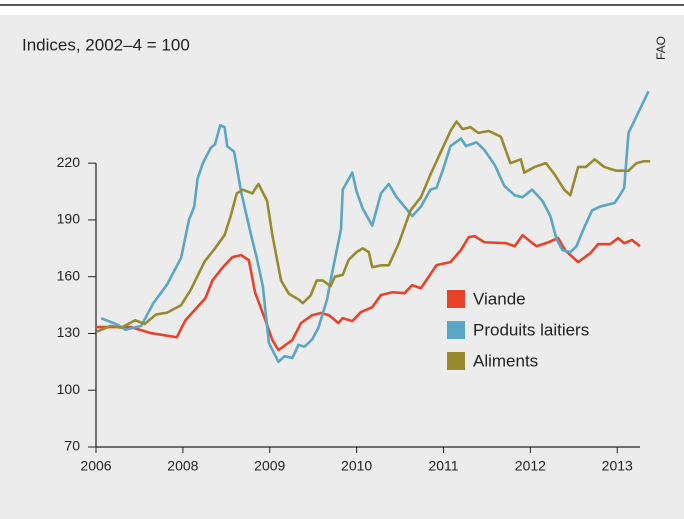  I want to click on legend-label: Produits laitiers, so click(531, 329).